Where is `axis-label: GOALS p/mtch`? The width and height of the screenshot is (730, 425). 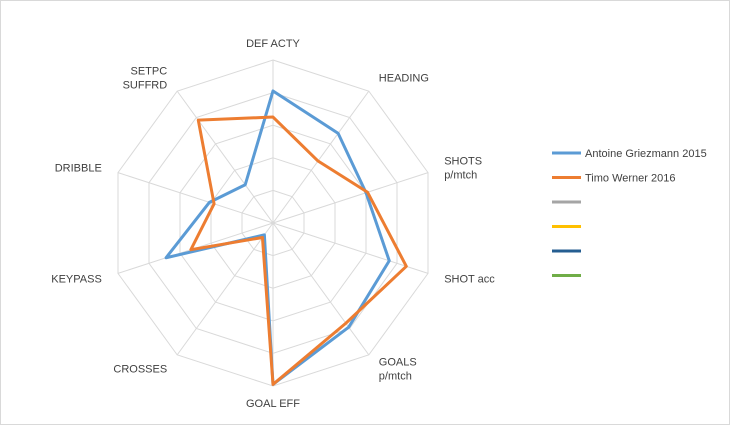 axis-label: GOALS p/mtch is located at coordinates (398, 370).